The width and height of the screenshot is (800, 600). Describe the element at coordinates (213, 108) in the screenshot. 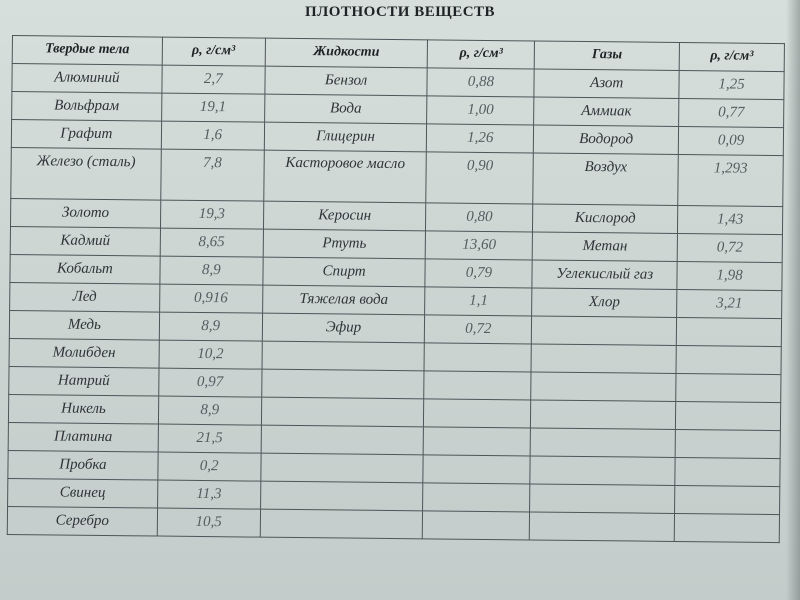

I see `density-cell: 19,1` at that location.